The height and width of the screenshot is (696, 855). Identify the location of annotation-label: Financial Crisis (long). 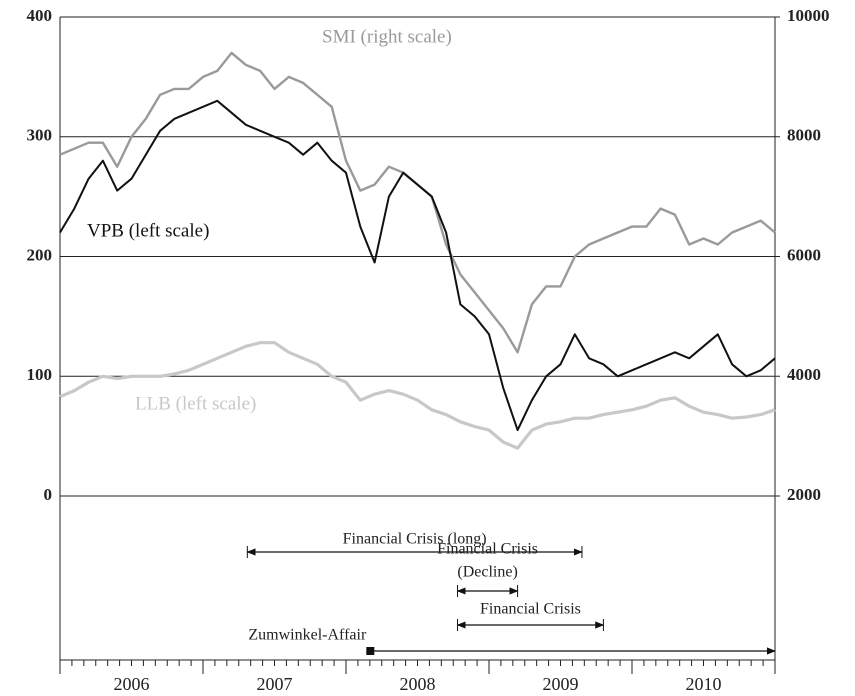
(415, 539).